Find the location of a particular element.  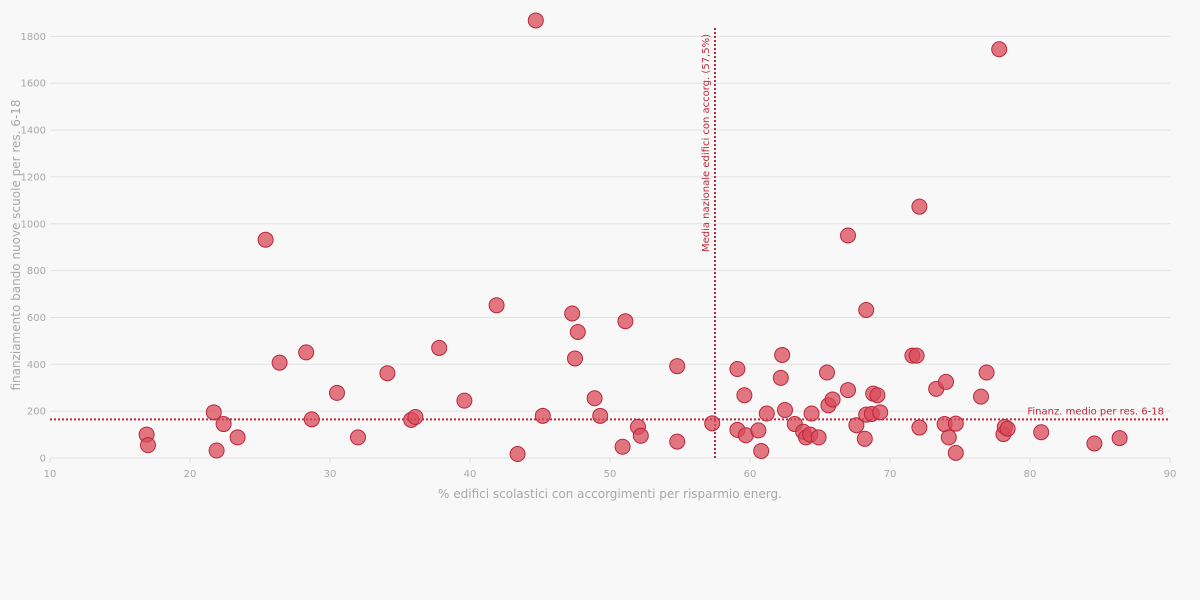

x-tick-label: 10 is located at coordinates (50, 474).